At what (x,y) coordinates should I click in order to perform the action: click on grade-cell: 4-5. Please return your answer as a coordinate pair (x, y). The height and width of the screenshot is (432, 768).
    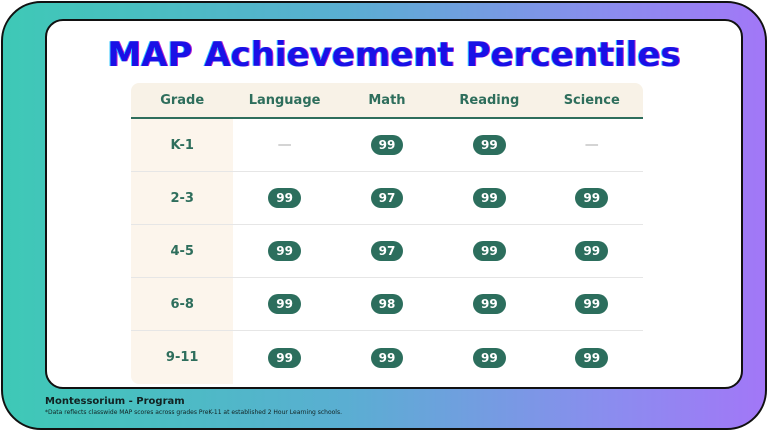
    Looking at the image, I should click on (182, 251).